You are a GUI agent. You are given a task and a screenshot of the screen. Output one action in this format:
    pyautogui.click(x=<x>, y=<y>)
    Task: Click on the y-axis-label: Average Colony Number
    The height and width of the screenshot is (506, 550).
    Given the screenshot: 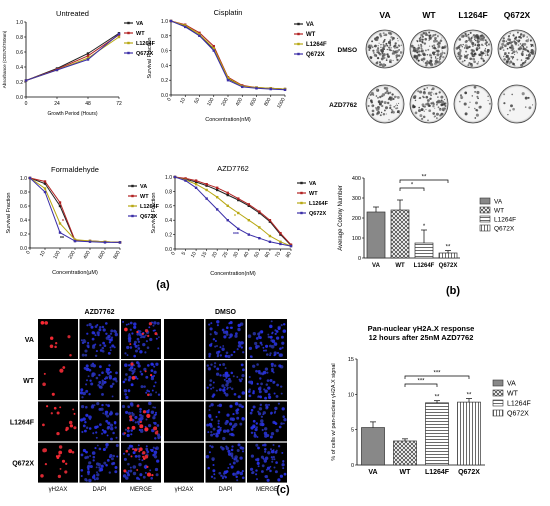 What is the action you would take?
    pyautogui.click(x=341, y=218)
    